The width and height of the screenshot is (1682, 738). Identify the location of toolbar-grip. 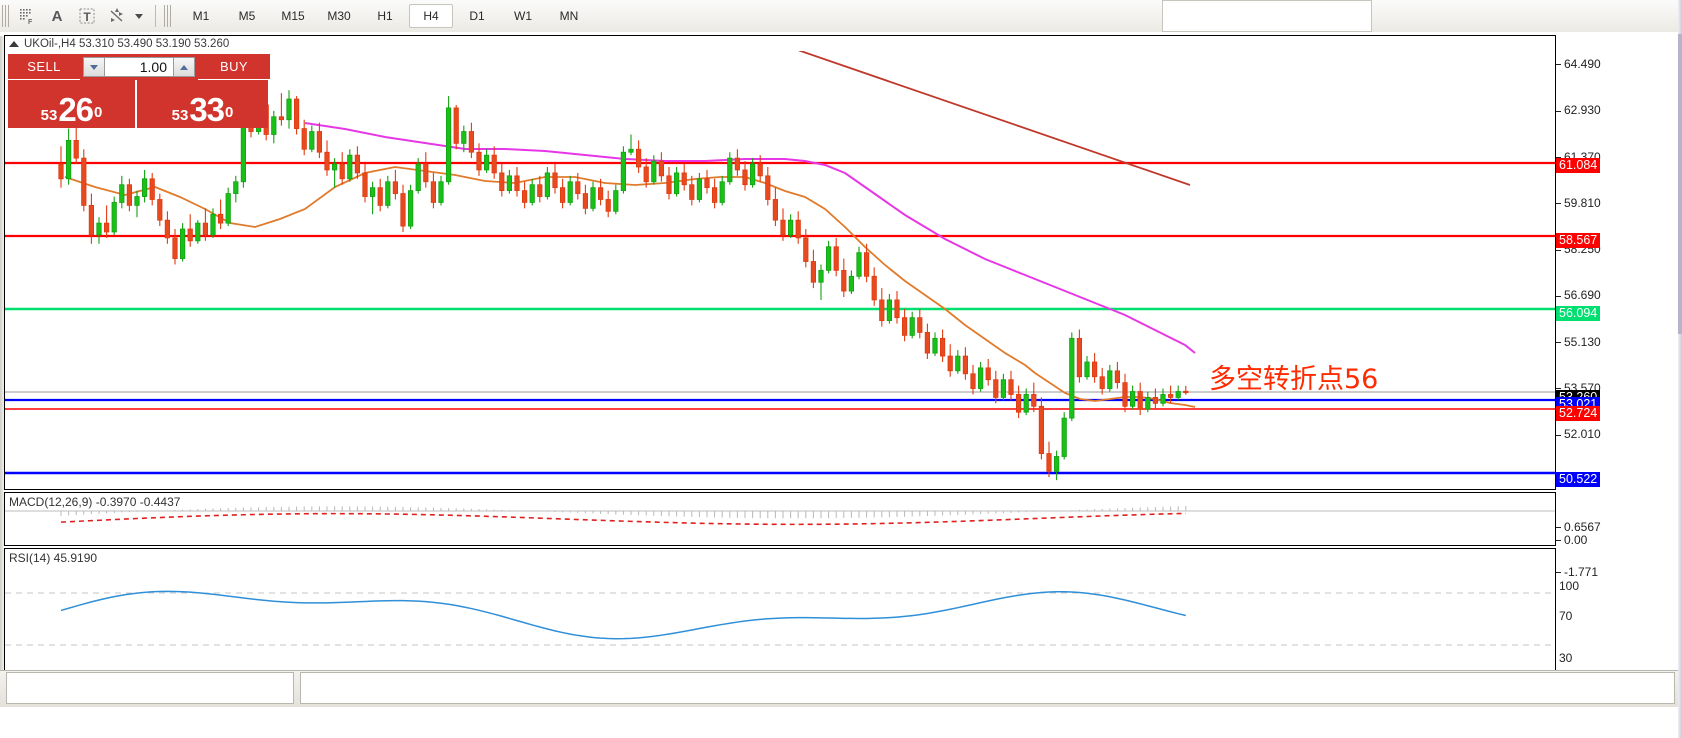
(6, 16).